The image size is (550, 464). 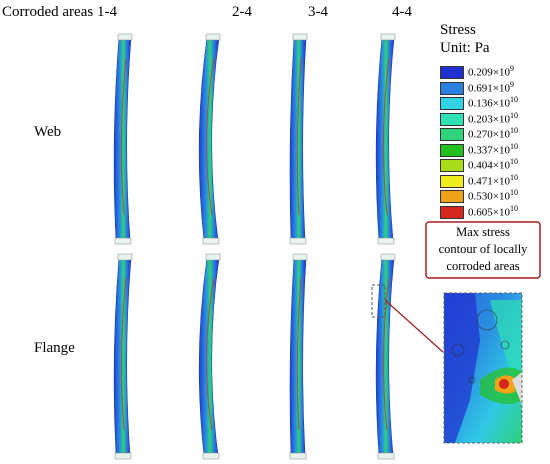 I want to click on callout-line: corroded areas, so click(x=483, y=266).